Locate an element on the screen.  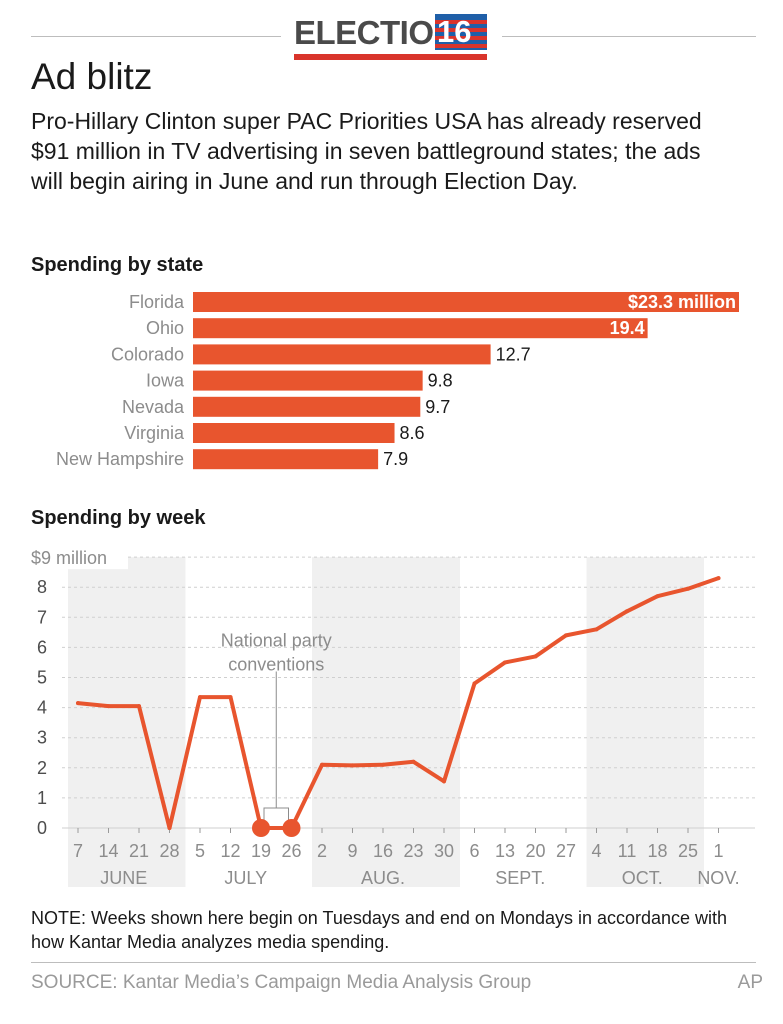
x-tick-label: 16 is located at coordinates (383, 851).